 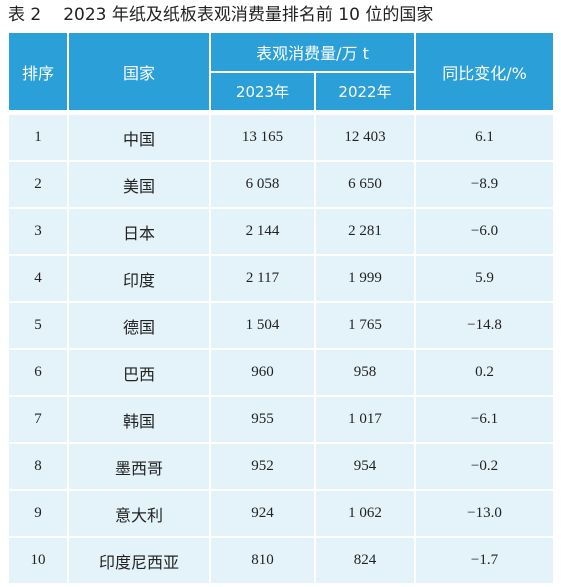 What do you see at coordinates (140, 277) in the screenshot?
I see `cell-country: 印度` at bounding box center [140, 277].